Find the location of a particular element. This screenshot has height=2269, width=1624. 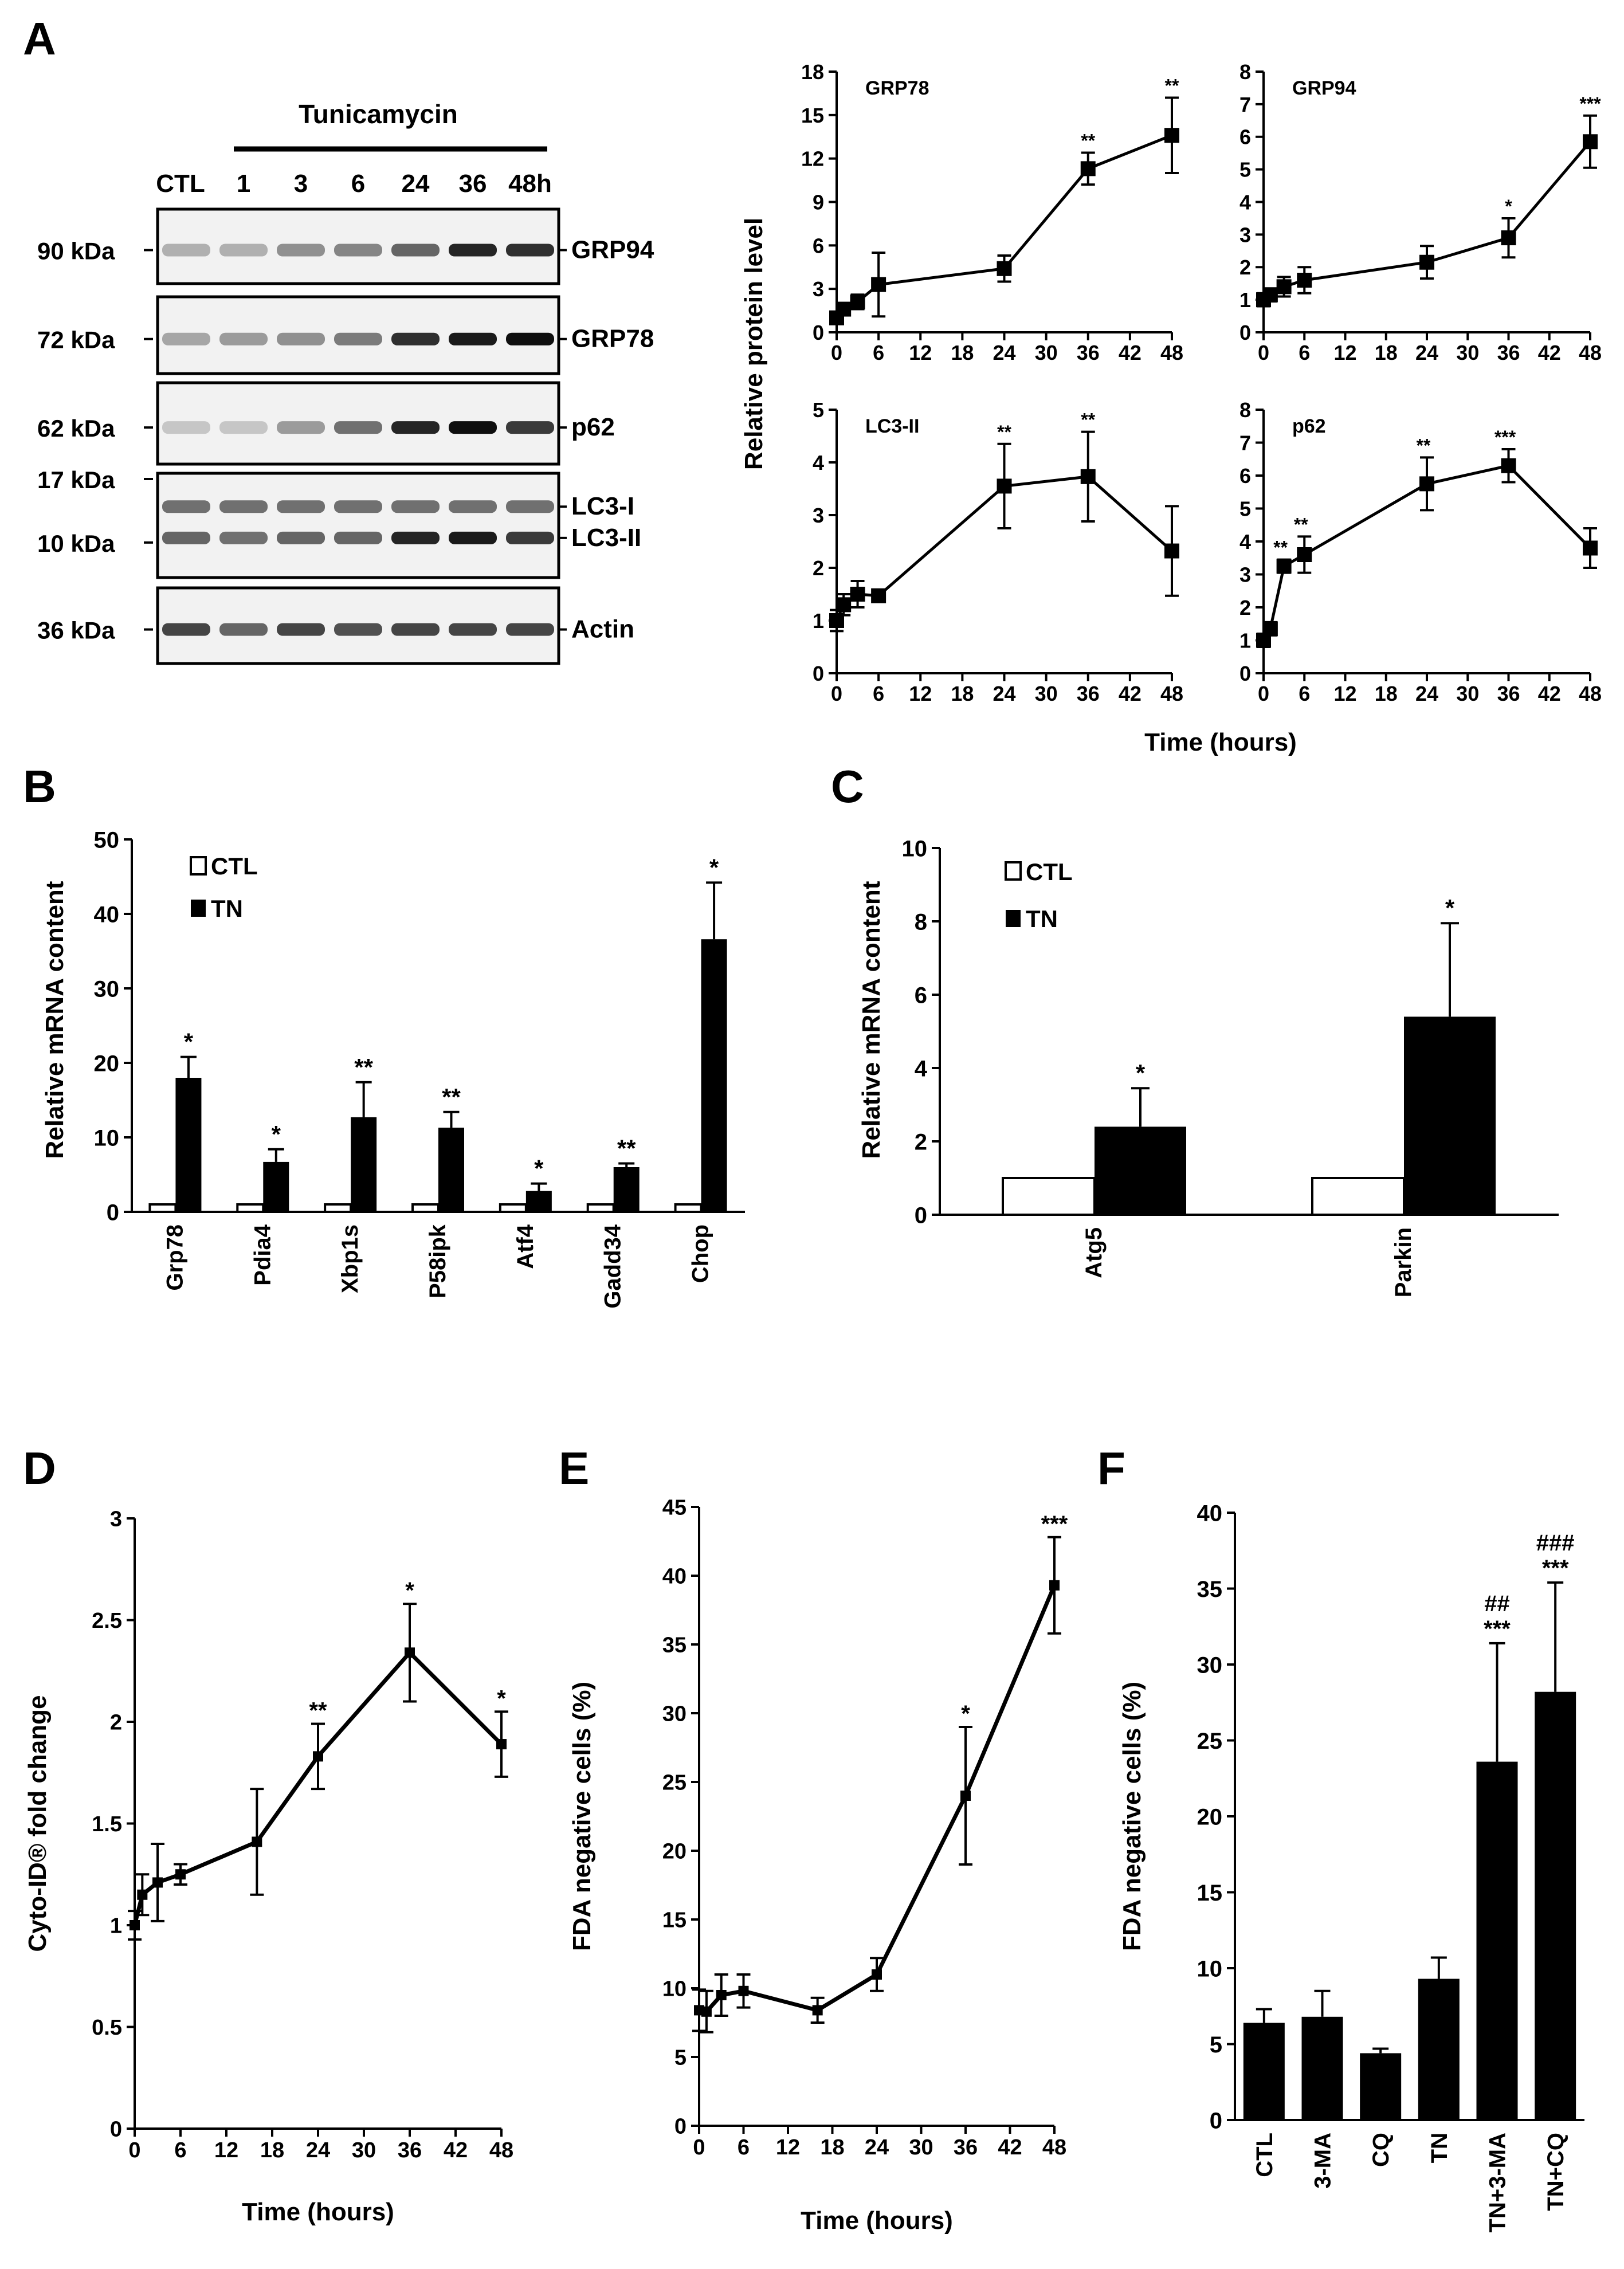

grp94-ytick-label: 6 is located at coordinates (1245, 137).